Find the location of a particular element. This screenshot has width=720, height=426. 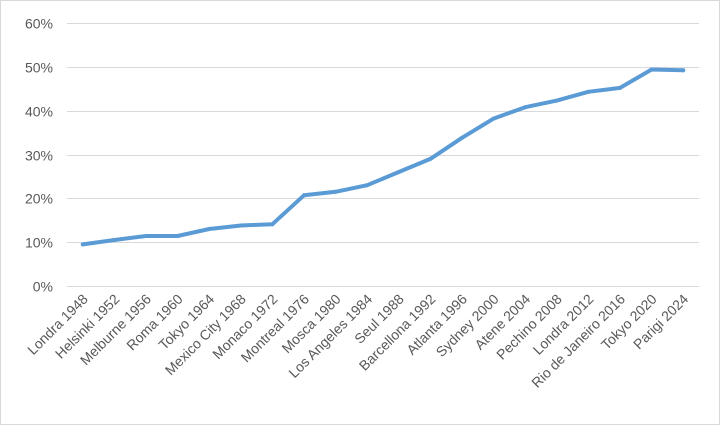

y-tick-label: 10% is located at coordinates (39, 243).